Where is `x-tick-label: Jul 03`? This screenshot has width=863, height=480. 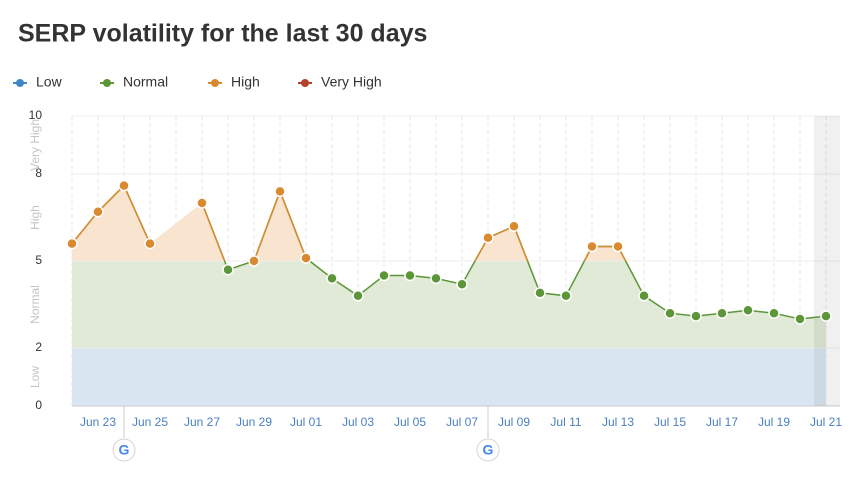
x-tick-label: Jul 03 is located at coordinates (358, 422).